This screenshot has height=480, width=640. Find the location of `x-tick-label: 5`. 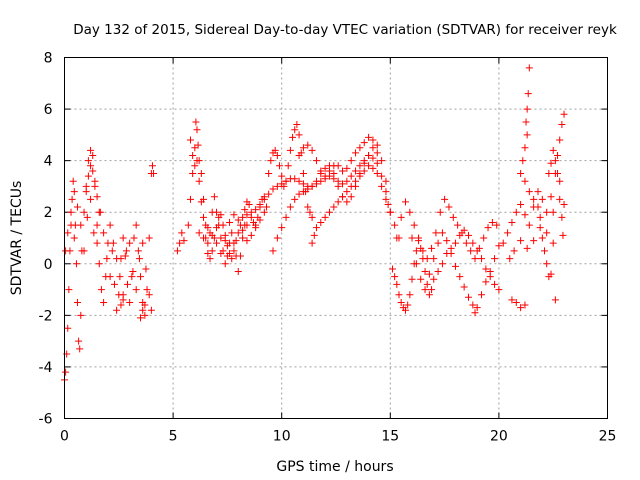

x-tick-label: 5 is located at coordinates (173, 437).